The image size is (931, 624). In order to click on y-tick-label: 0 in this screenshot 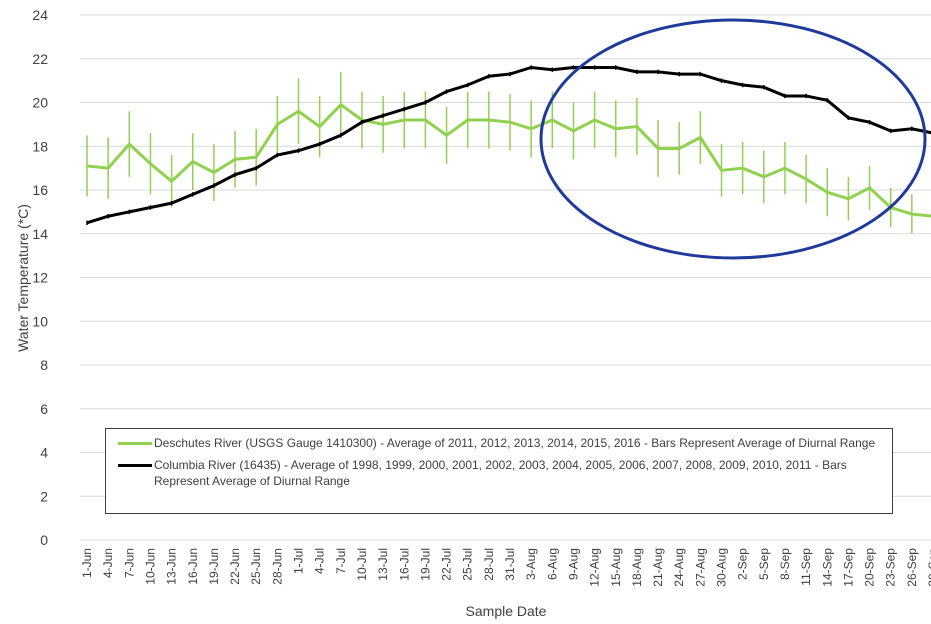, I will do `click(44, 540)`.